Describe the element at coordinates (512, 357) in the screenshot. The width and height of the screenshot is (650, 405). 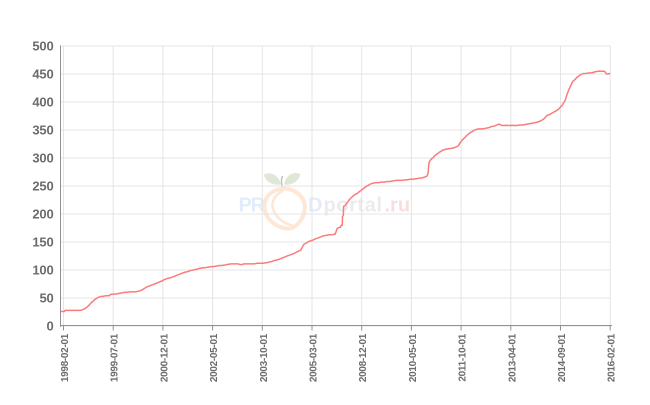
I see `svg-text: 2013-04-01` at that location.